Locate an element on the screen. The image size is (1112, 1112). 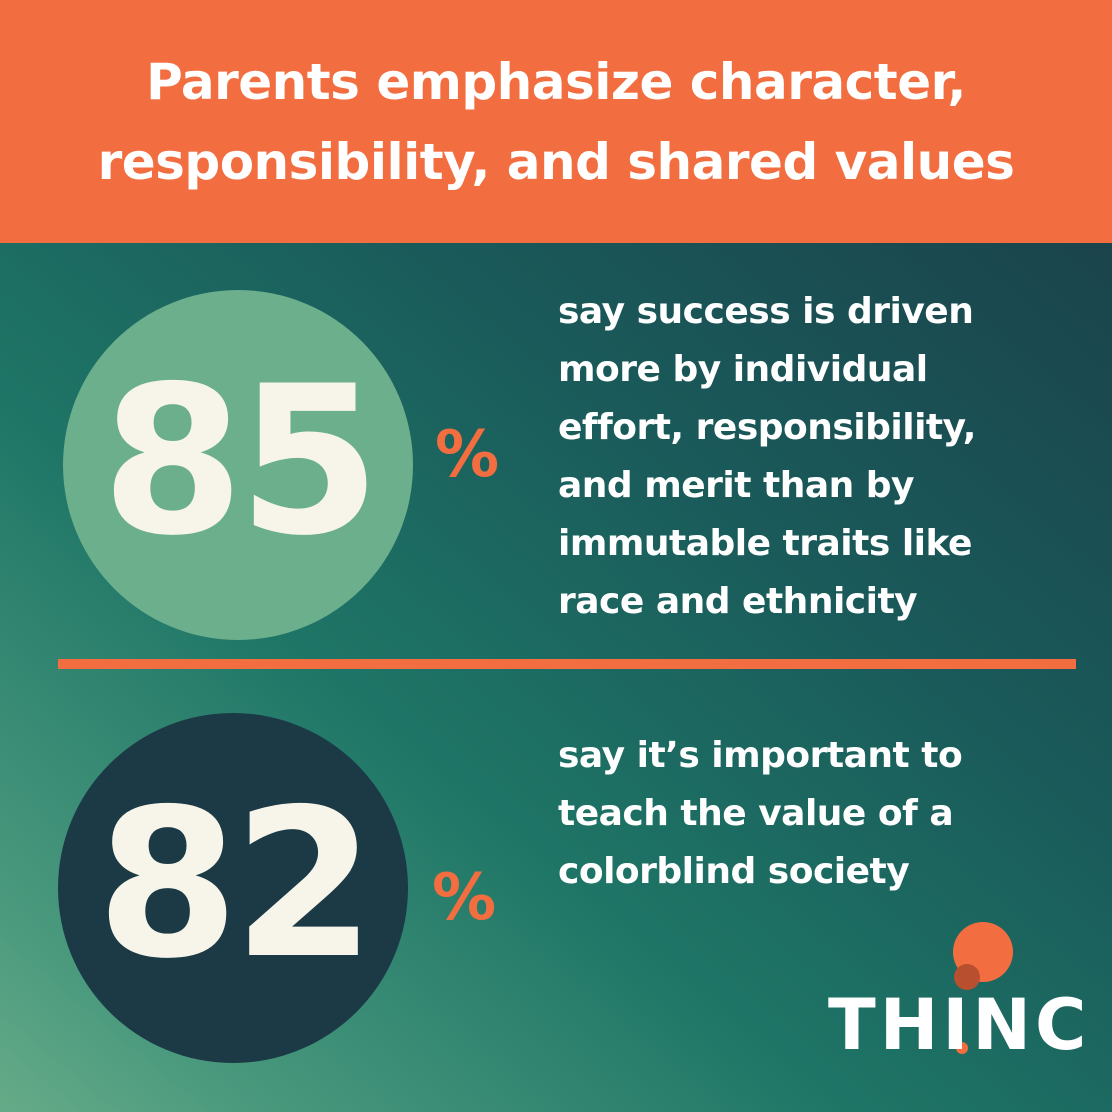
logo: THINC is located at coordinates (959, 1025).